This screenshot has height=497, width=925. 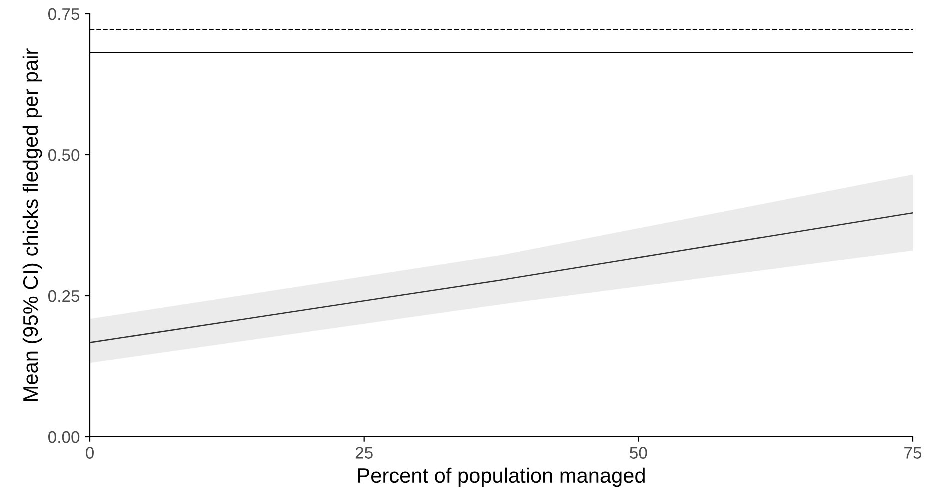 I want to click on y-axis-title: Mean (95% CI) chicks fledged per pair, so click(x=32, y=224).